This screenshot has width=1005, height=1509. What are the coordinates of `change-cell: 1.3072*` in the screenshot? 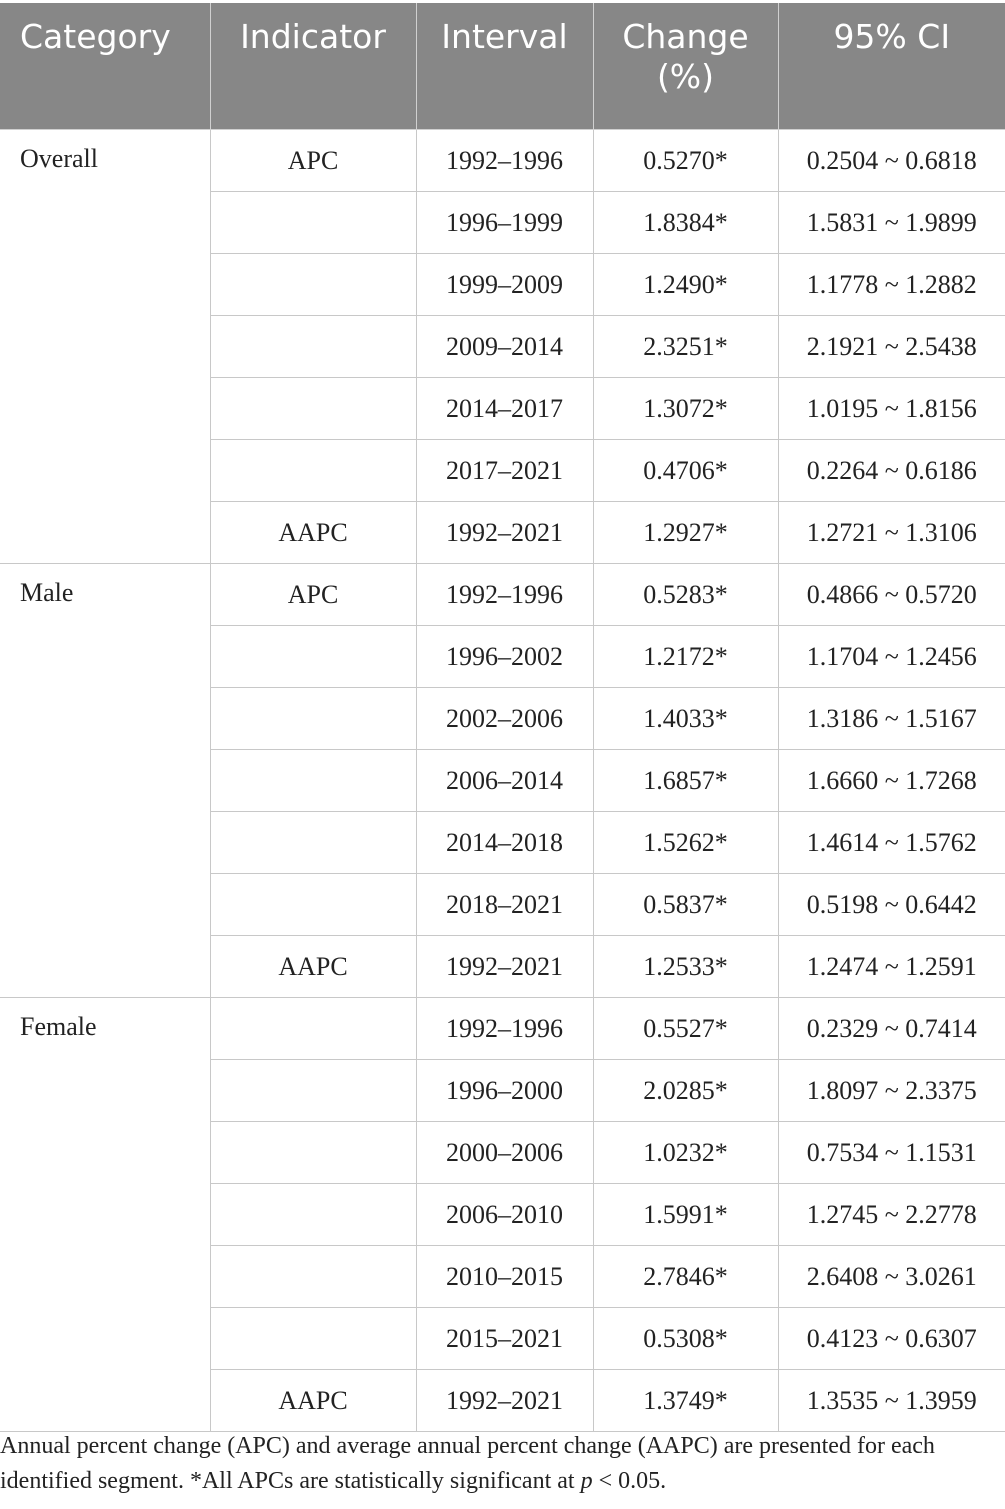 It's located at (685, 408).